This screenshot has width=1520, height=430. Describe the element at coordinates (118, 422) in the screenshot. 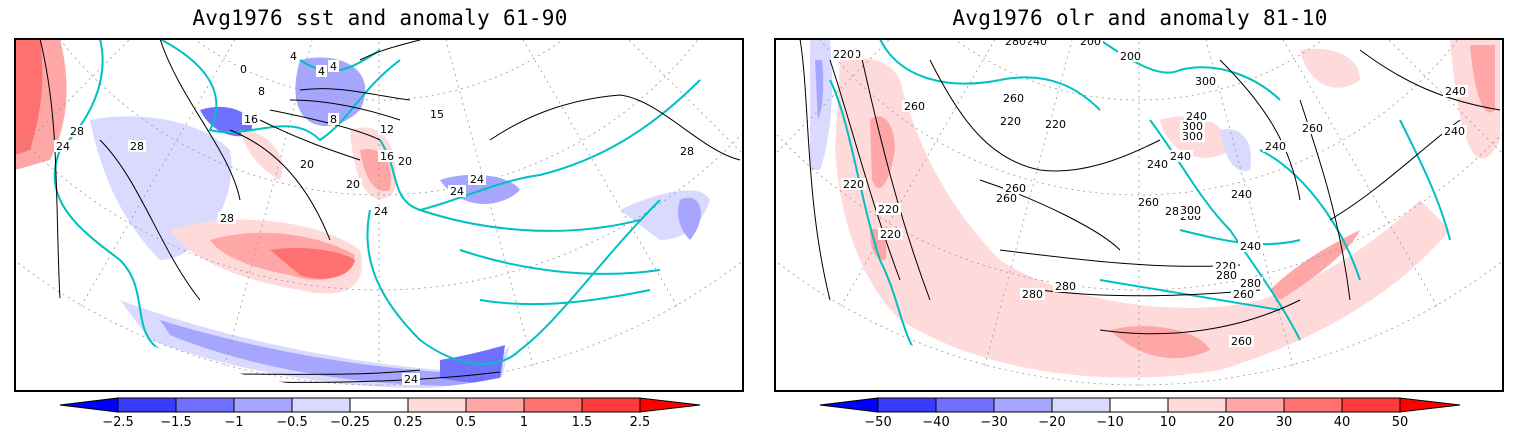

I see `colorbar-tick-label: −2.5` at that location.